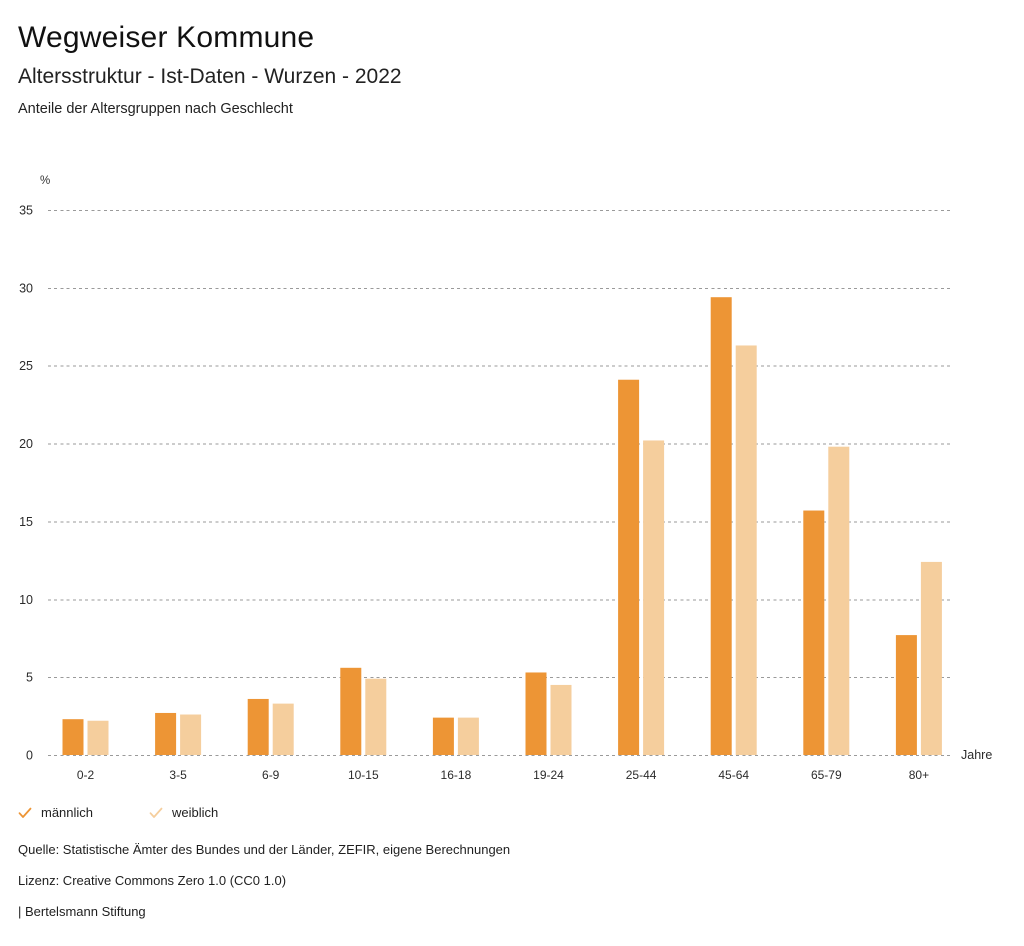  What do you see at coordinates (26, 288) in the screenshot?
I see `y-axis-tick-label: 30` at bounding box center [26, 288].